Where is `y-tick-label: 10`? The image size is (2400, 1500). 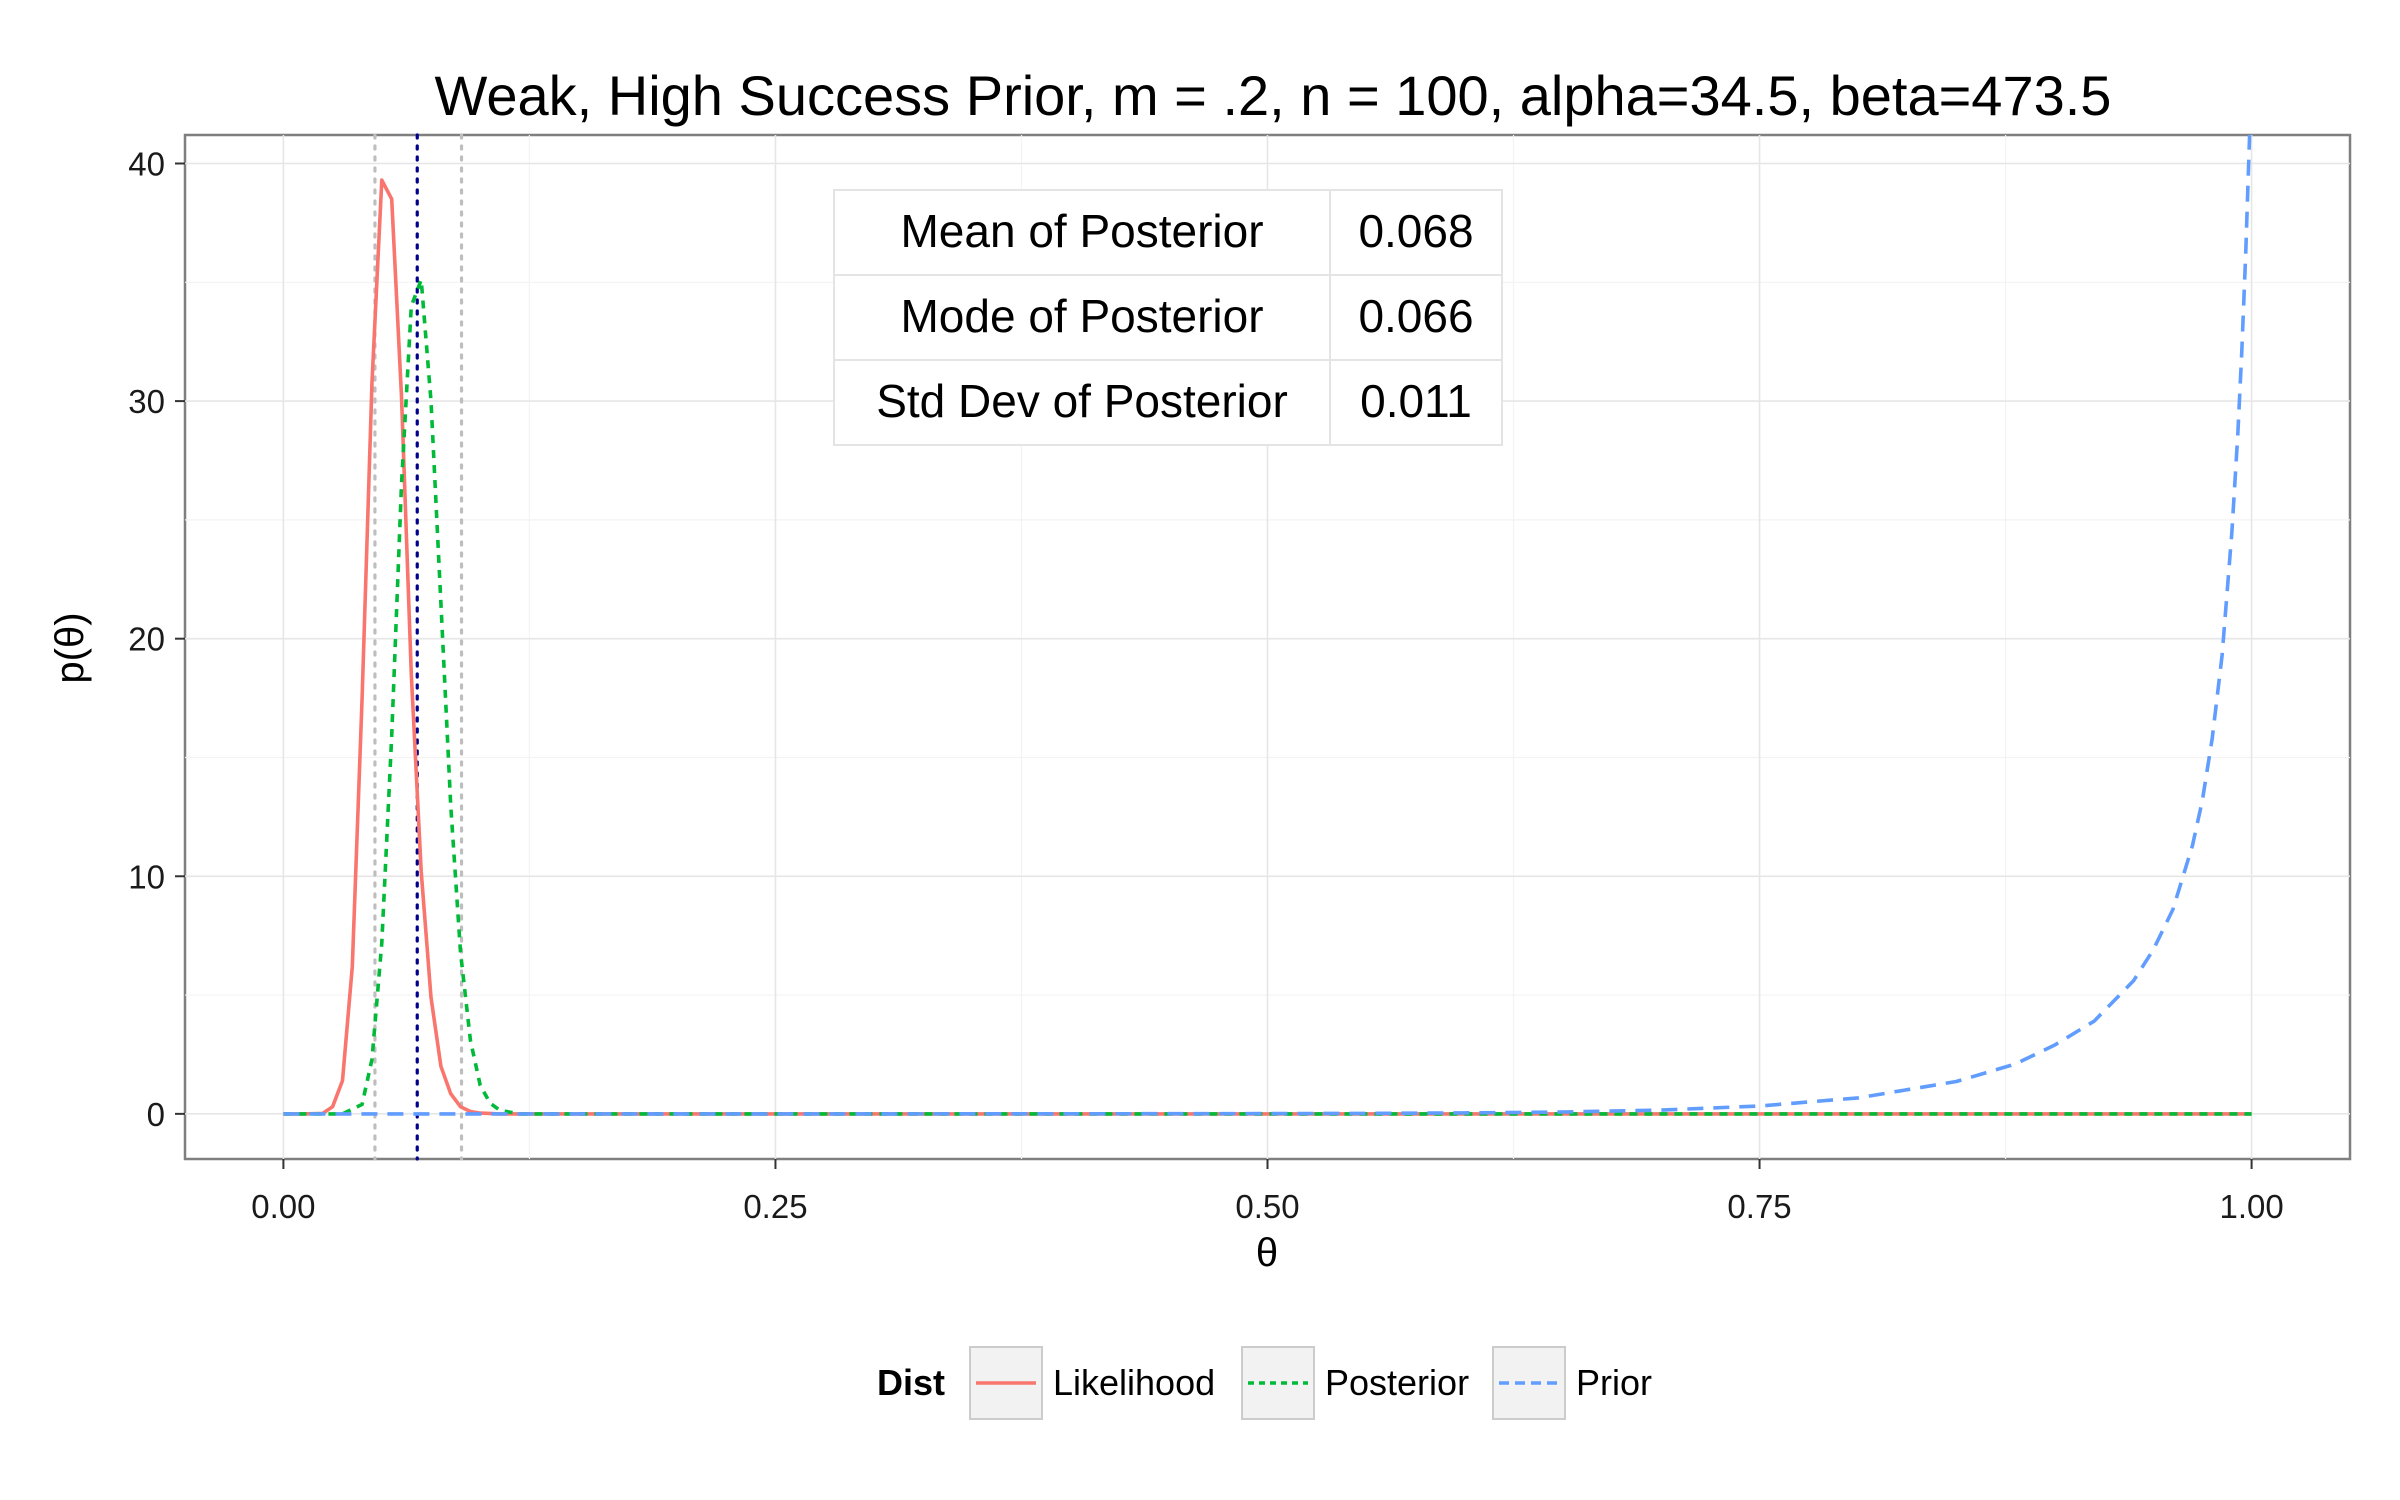 y-tick-label: 10 is located at coordinates (146, 876).